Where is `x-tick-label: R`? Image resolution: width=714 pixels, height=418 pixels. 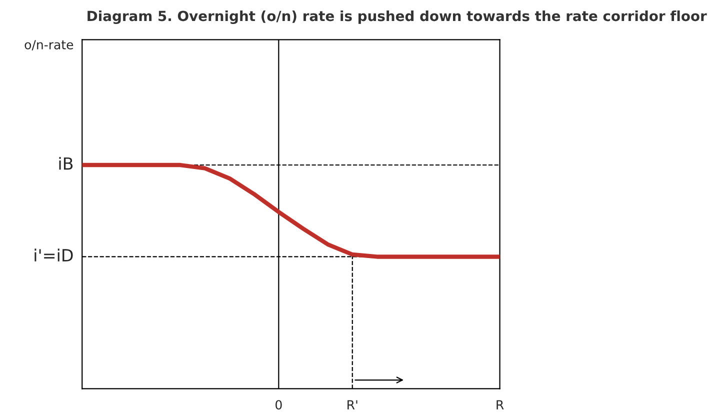 x-tick-label: R is located at coordinates (500, 405).